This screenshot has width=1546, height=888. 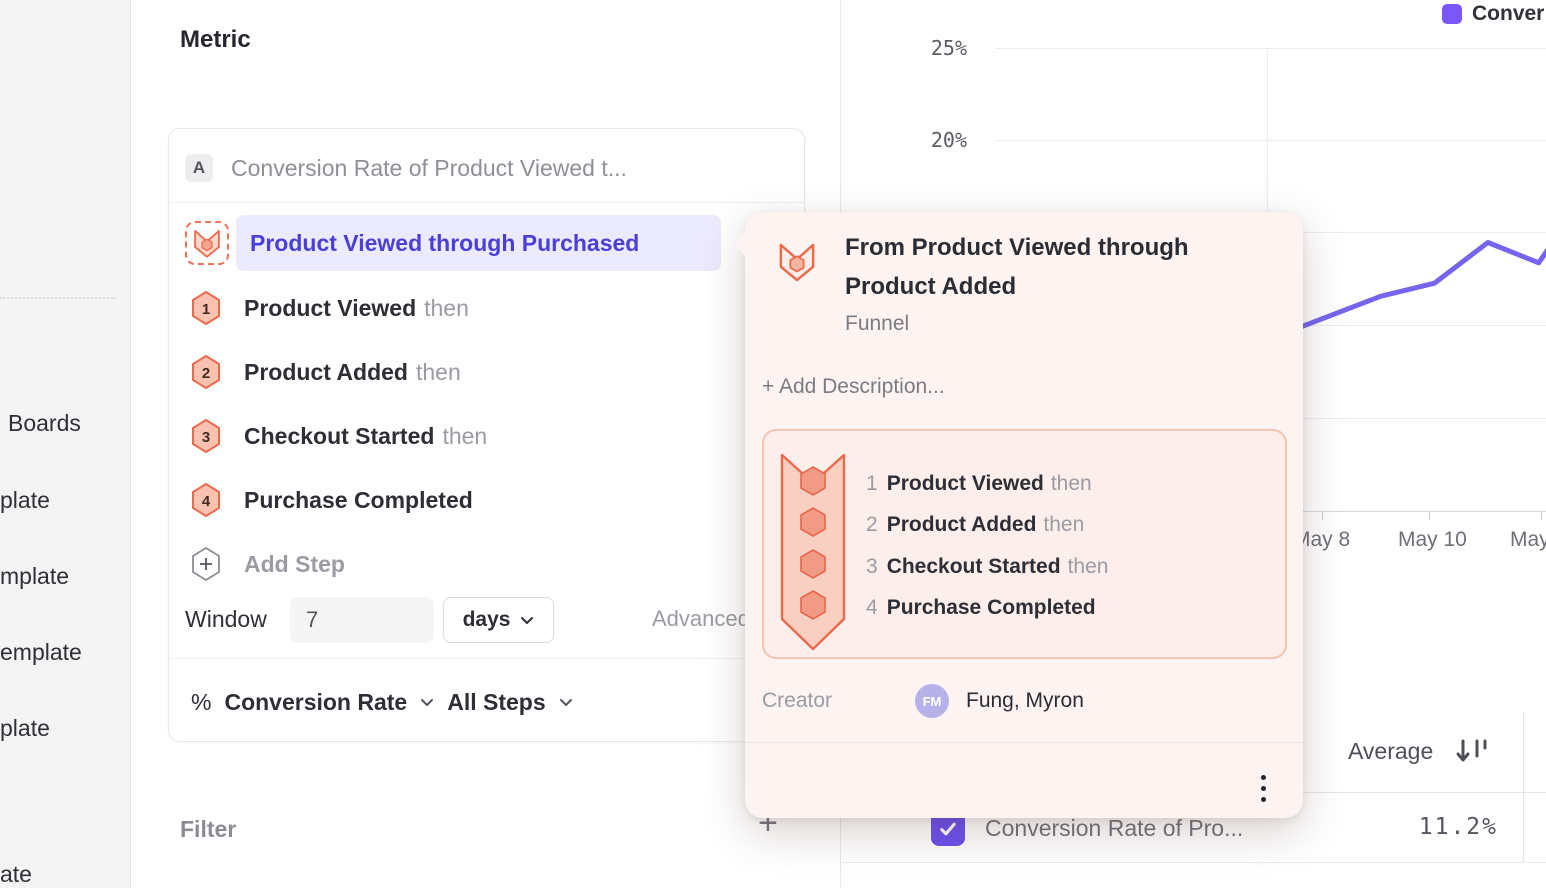 I want to click on measure-dropdown: Conversion Rate, so click(x=316, y=702).